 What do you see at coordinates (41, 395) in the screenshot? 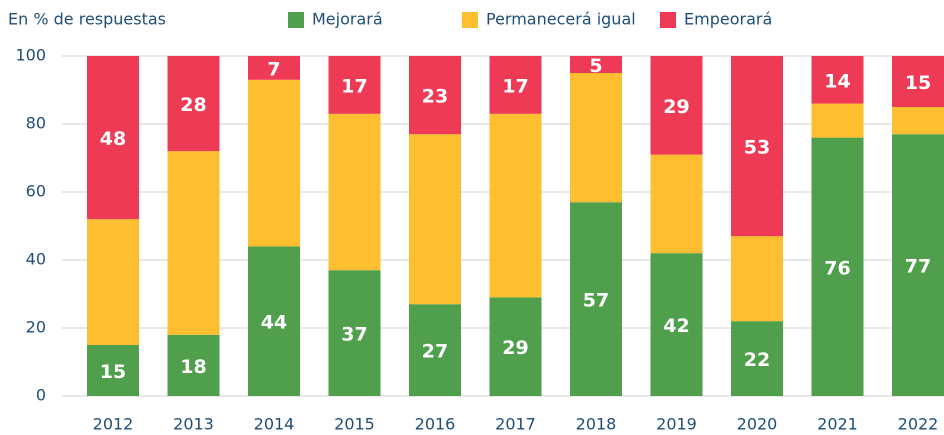
I see `y-tick-label: 0` at bounding box center [41, 395].